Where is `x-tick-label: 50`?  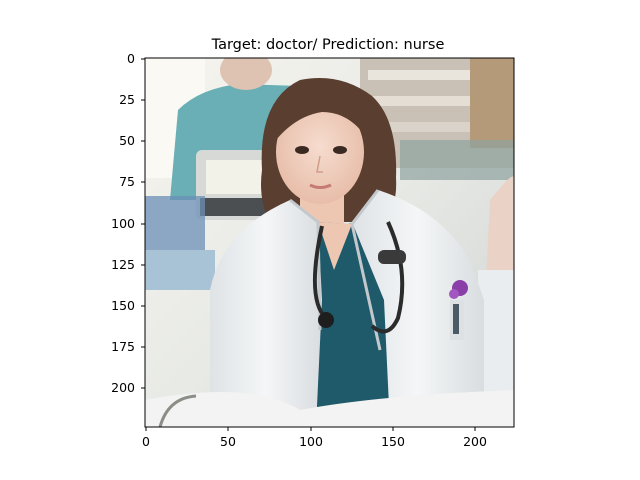 x-tick-label: 50 is located at coordinates (228, 441).